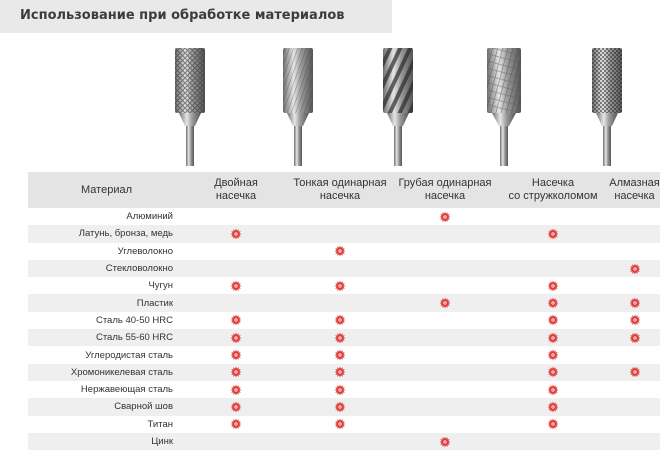  I want to click on table-row: Алюминий, so click(344, 216).